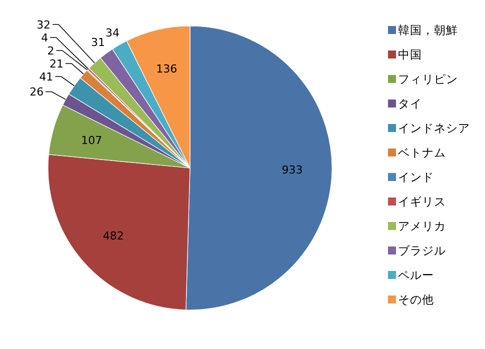  Describe the element at coordinates (57, 63) in the screenshot. I see `data-label: 21` at that location.